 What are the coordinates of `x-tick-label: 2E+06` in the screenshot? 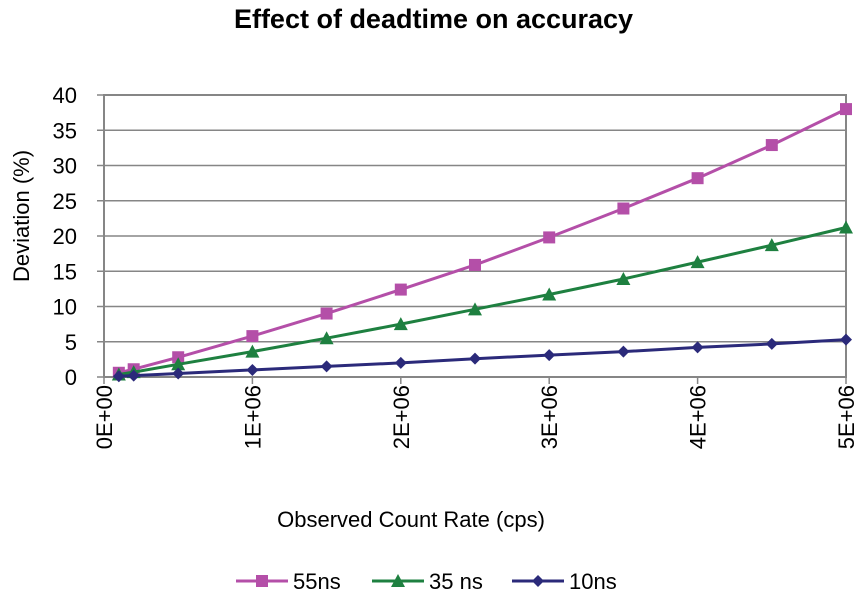 It's located at (401, 417).